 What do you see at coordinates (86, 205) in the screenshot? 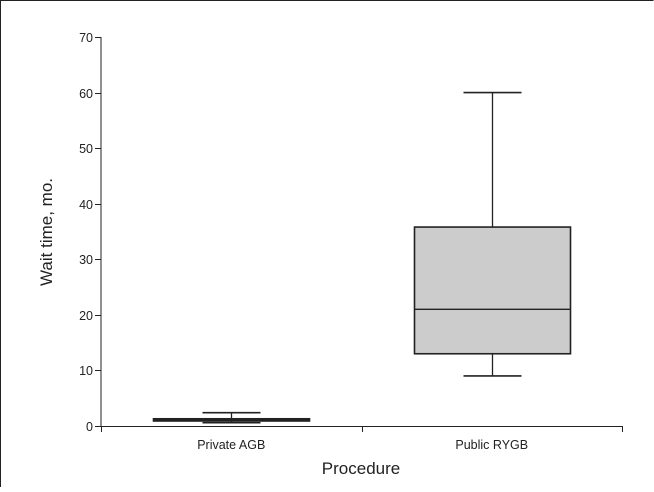
I see `y-tick-label: 40` at bounding box center [86, 205].